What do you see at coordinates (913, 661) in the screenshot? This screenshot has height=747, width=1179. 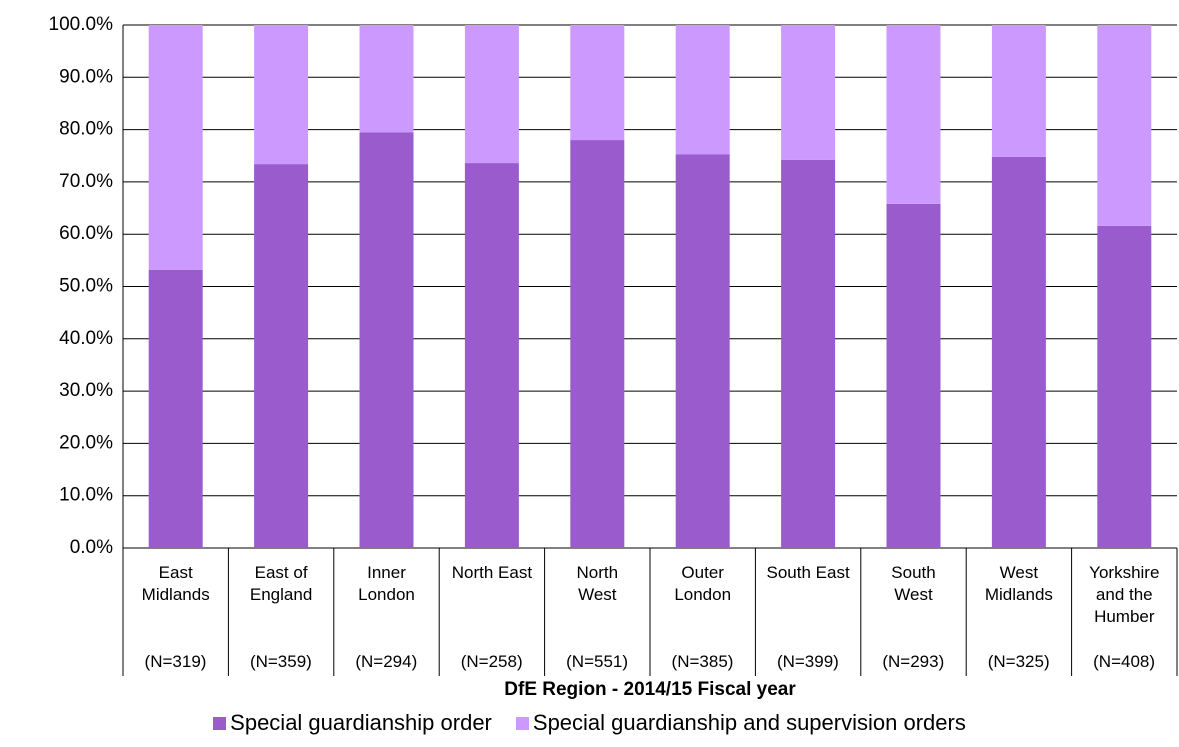 I see `n-label: (N=293)` at bounding box center [913, 661].